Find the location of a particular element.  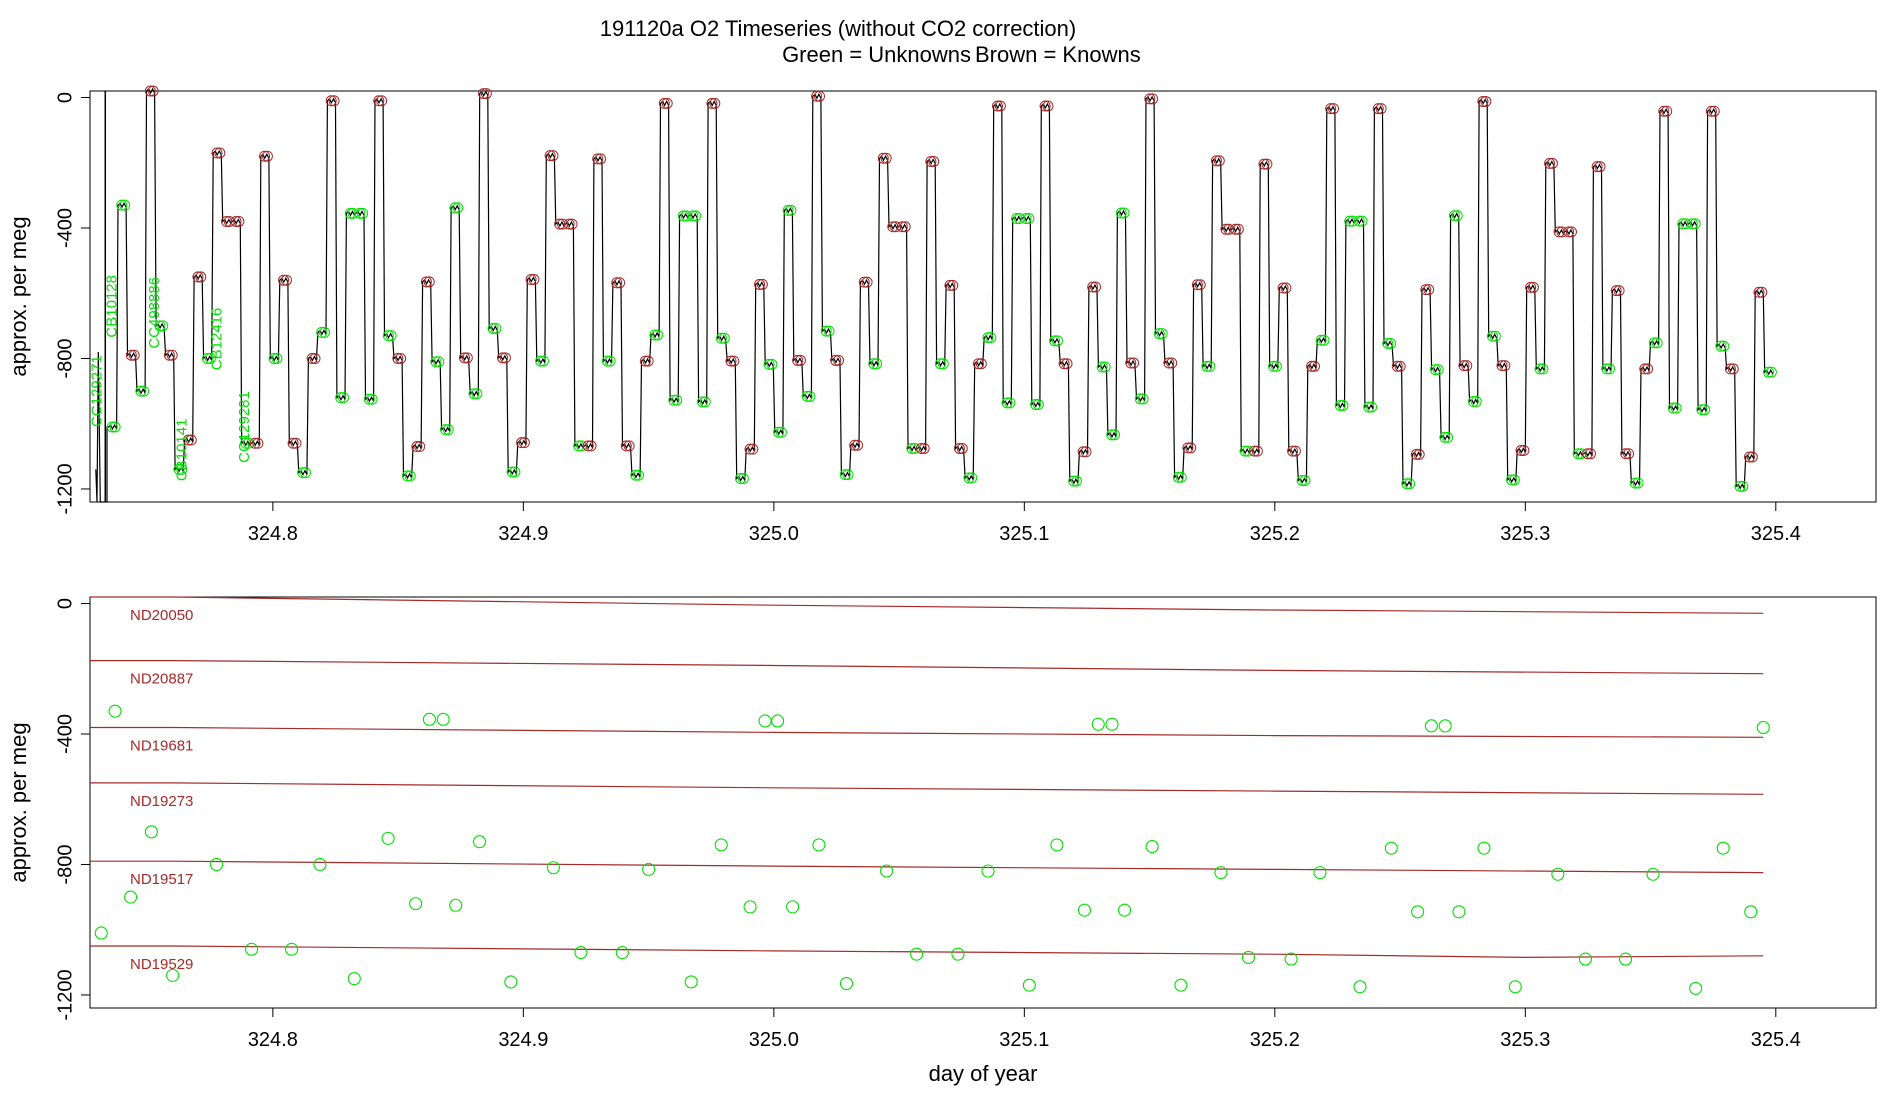

x-tick-label: 324.9 is located at coordinates (523, 1040).